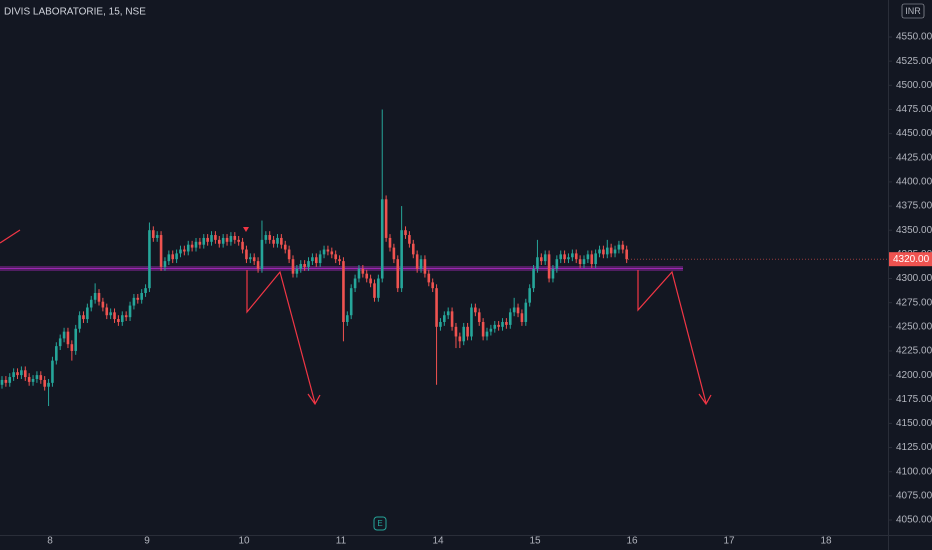 The height and width of the screenshot is (550, 932). I want to click on y-tick-label: 4275.00, so click(914, 302).